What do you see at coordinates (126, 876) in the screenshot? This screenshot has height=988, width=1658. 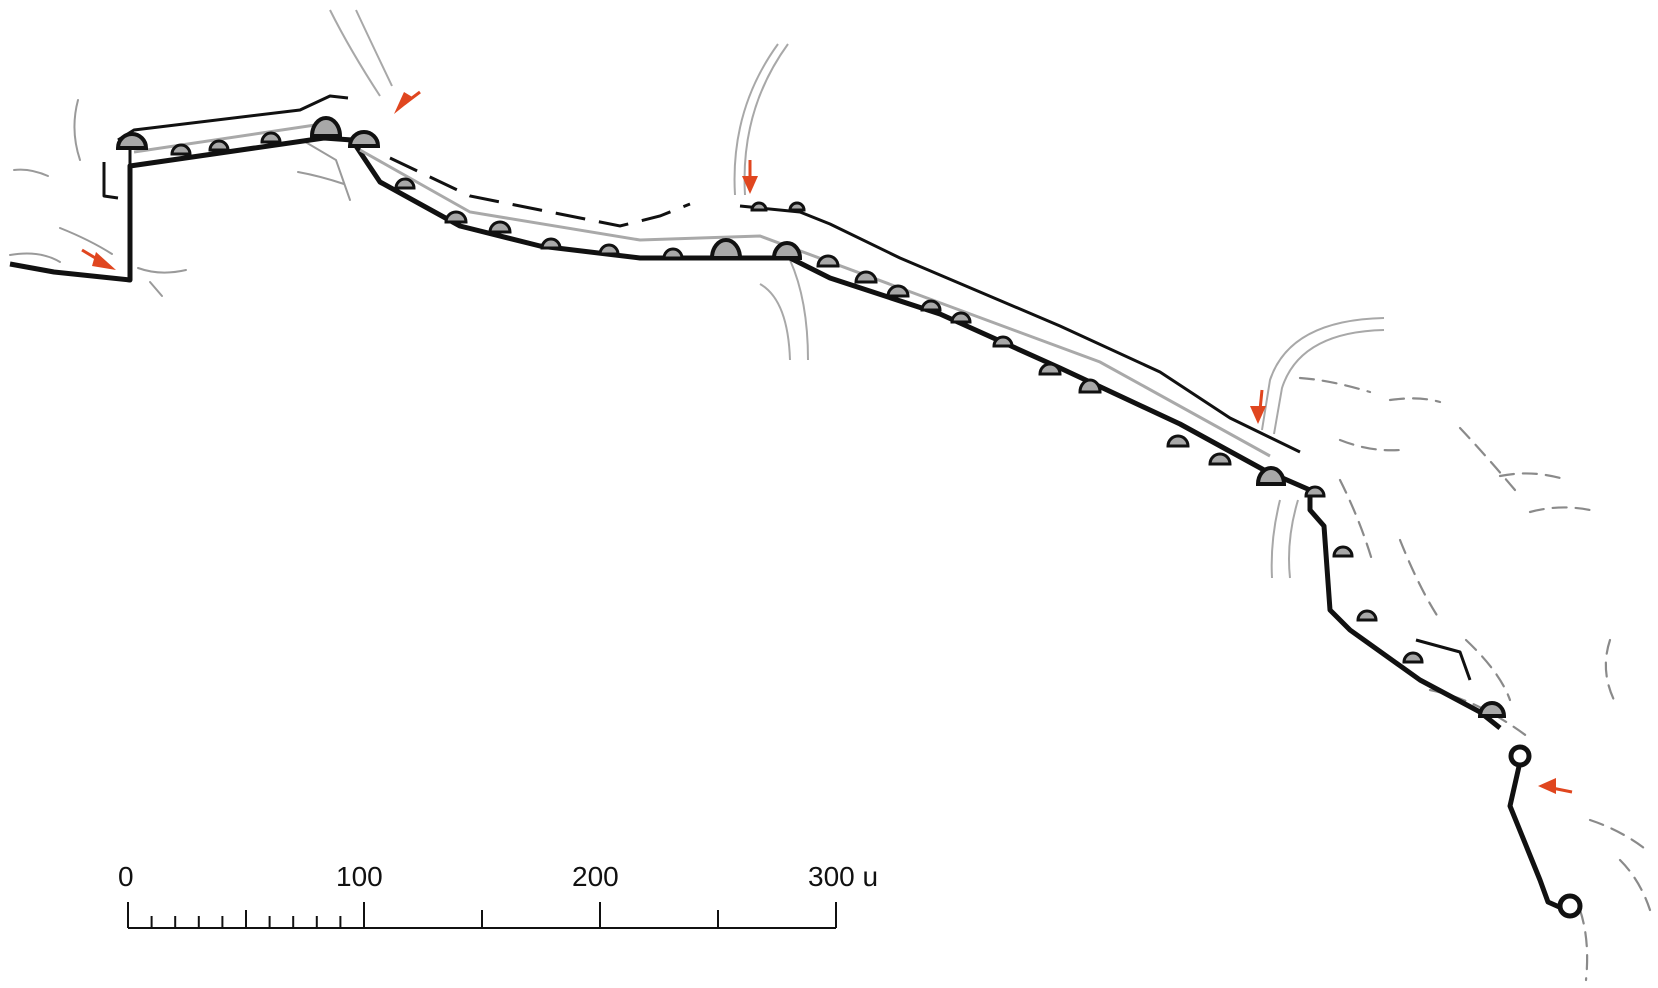 I see `scale-label-0: 0` at bounding box center [126, 876].